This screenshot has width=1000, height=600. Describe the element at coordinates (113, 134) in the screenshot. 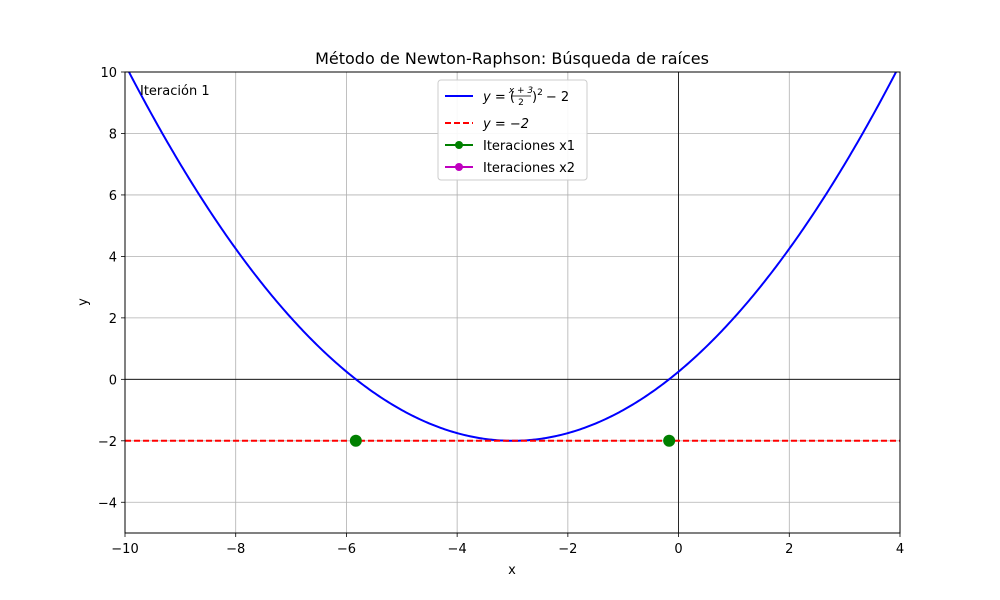

I see `y-tick-label-6: 8` at that location.